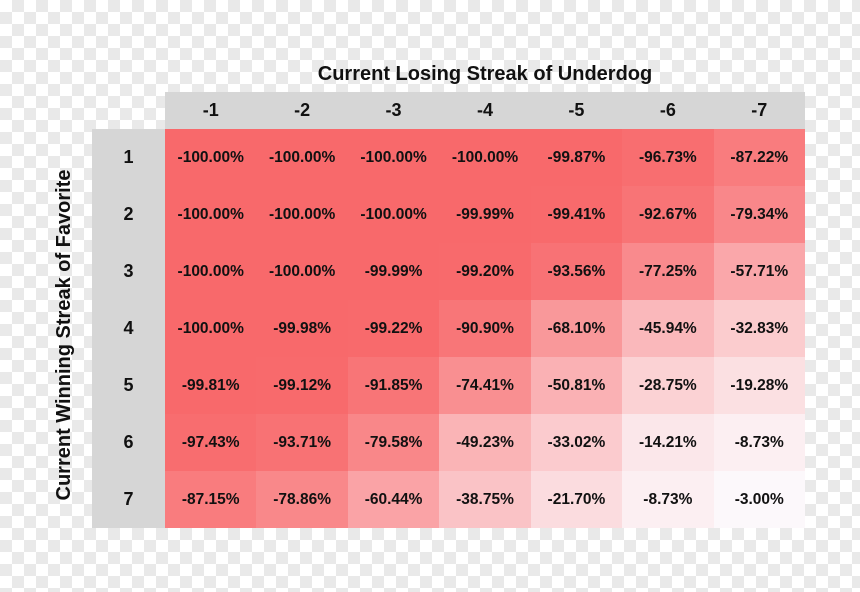  Describe the element at coordinates (576, 271) in the screenshot. I see `heatmap-cell: -93.56%` at that location.